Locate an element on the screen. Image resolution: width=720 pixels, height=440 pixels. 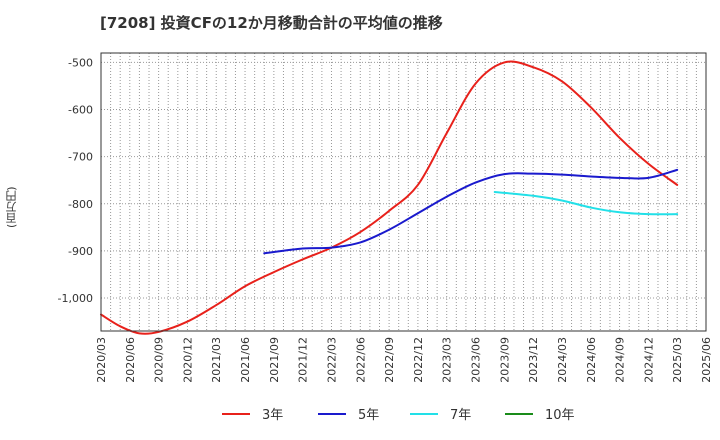
x-tick-label: 2021/09 is located at coordinates (274, 360).